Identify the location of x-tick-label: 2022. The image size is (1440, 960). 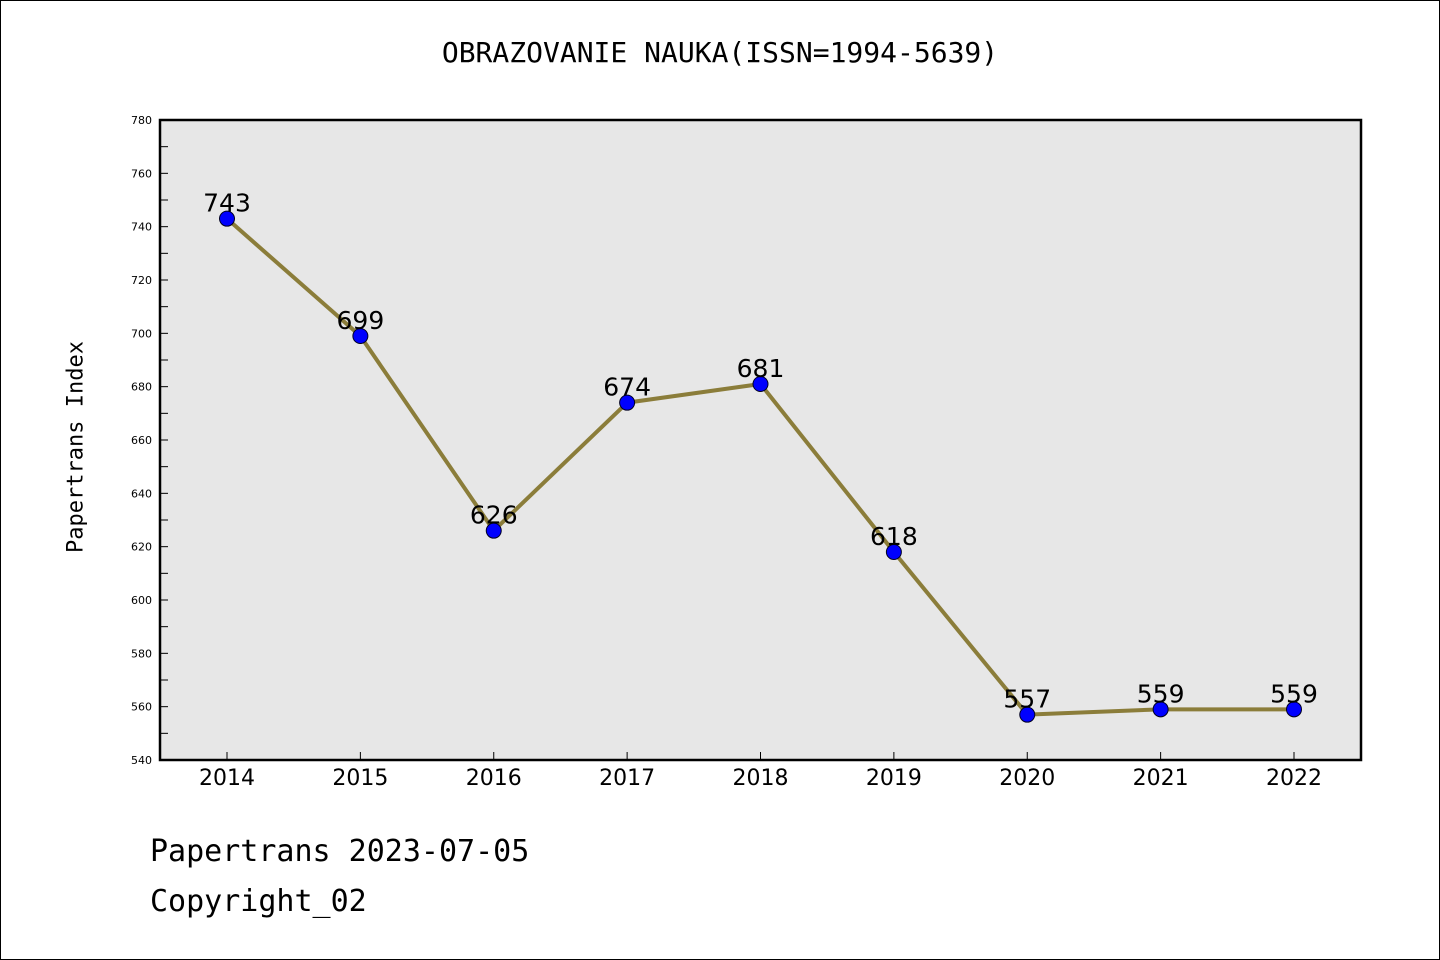
(1294, 778).